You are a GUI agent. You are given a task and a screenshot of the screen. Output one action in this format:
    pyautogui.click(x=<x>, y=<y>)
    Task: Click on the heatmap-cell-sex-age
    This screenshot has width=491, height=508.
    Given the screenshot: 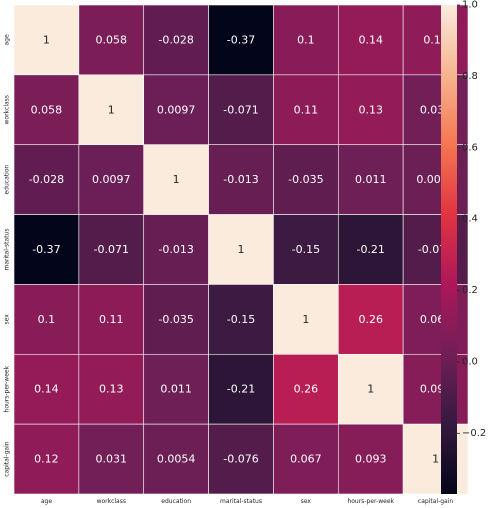 What is the action you would take?
    pyautogui.click(x=46, y=319)
    